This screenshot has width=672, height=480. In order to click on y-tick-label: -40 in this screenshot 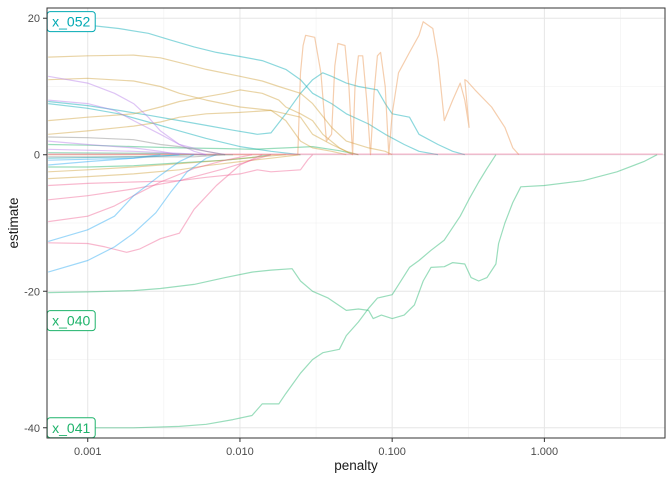, I will do `click(32, 429)`.